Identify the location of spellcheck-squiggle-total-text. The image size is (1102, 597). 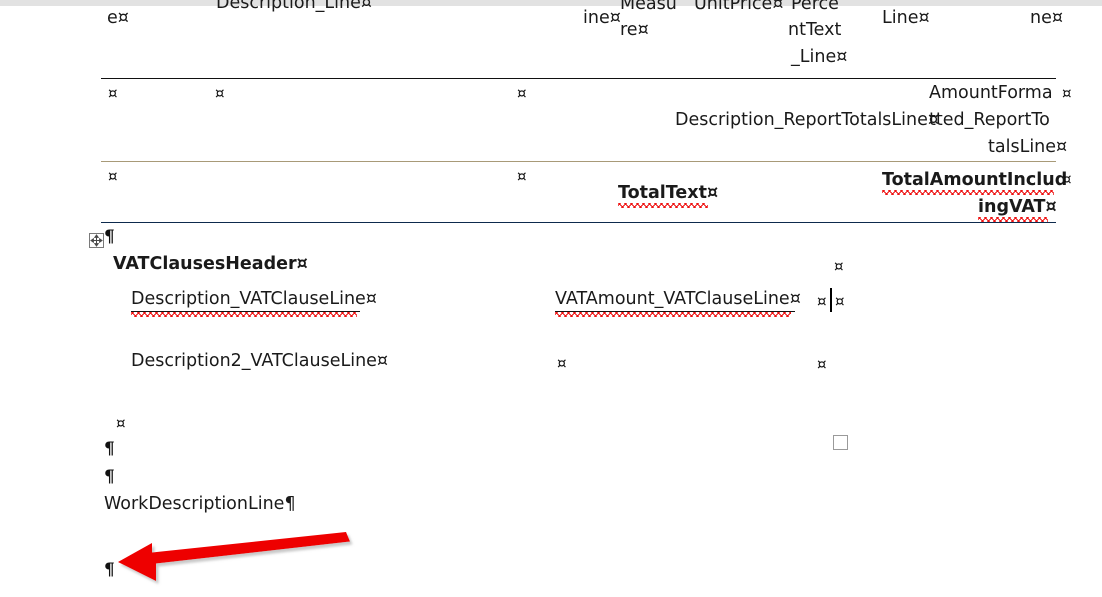
(663, 205).